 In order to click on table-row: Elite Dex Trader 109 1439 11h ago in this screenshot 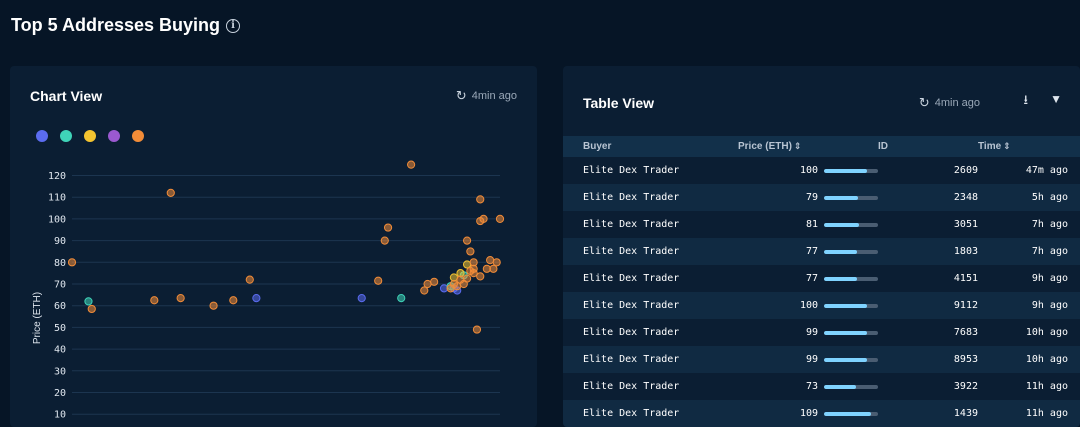, I will do `click(821, 413)`.